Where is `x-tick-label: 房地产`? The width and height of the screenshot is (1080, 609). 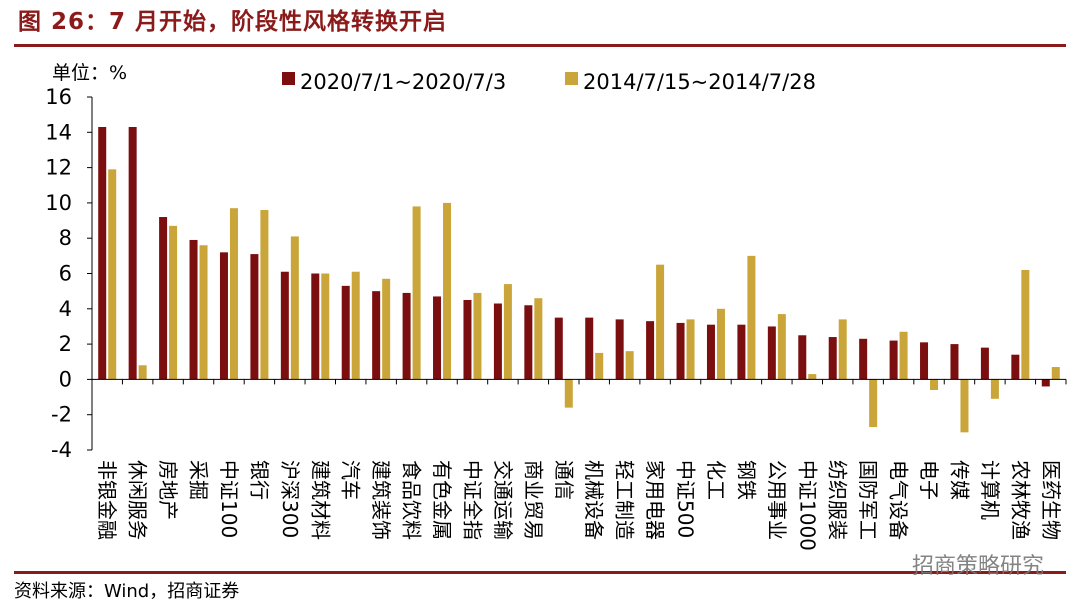 x-tick-label: 房地产 is located at coordinates (168, 490).